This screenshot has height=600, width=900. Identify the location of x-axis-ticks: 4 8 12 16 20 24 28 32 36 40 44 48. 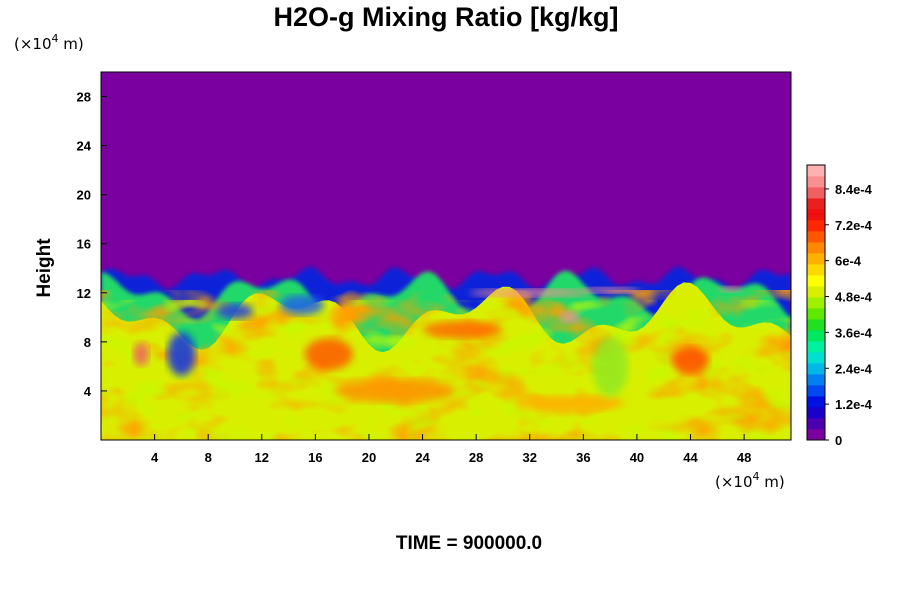
(451, 449).